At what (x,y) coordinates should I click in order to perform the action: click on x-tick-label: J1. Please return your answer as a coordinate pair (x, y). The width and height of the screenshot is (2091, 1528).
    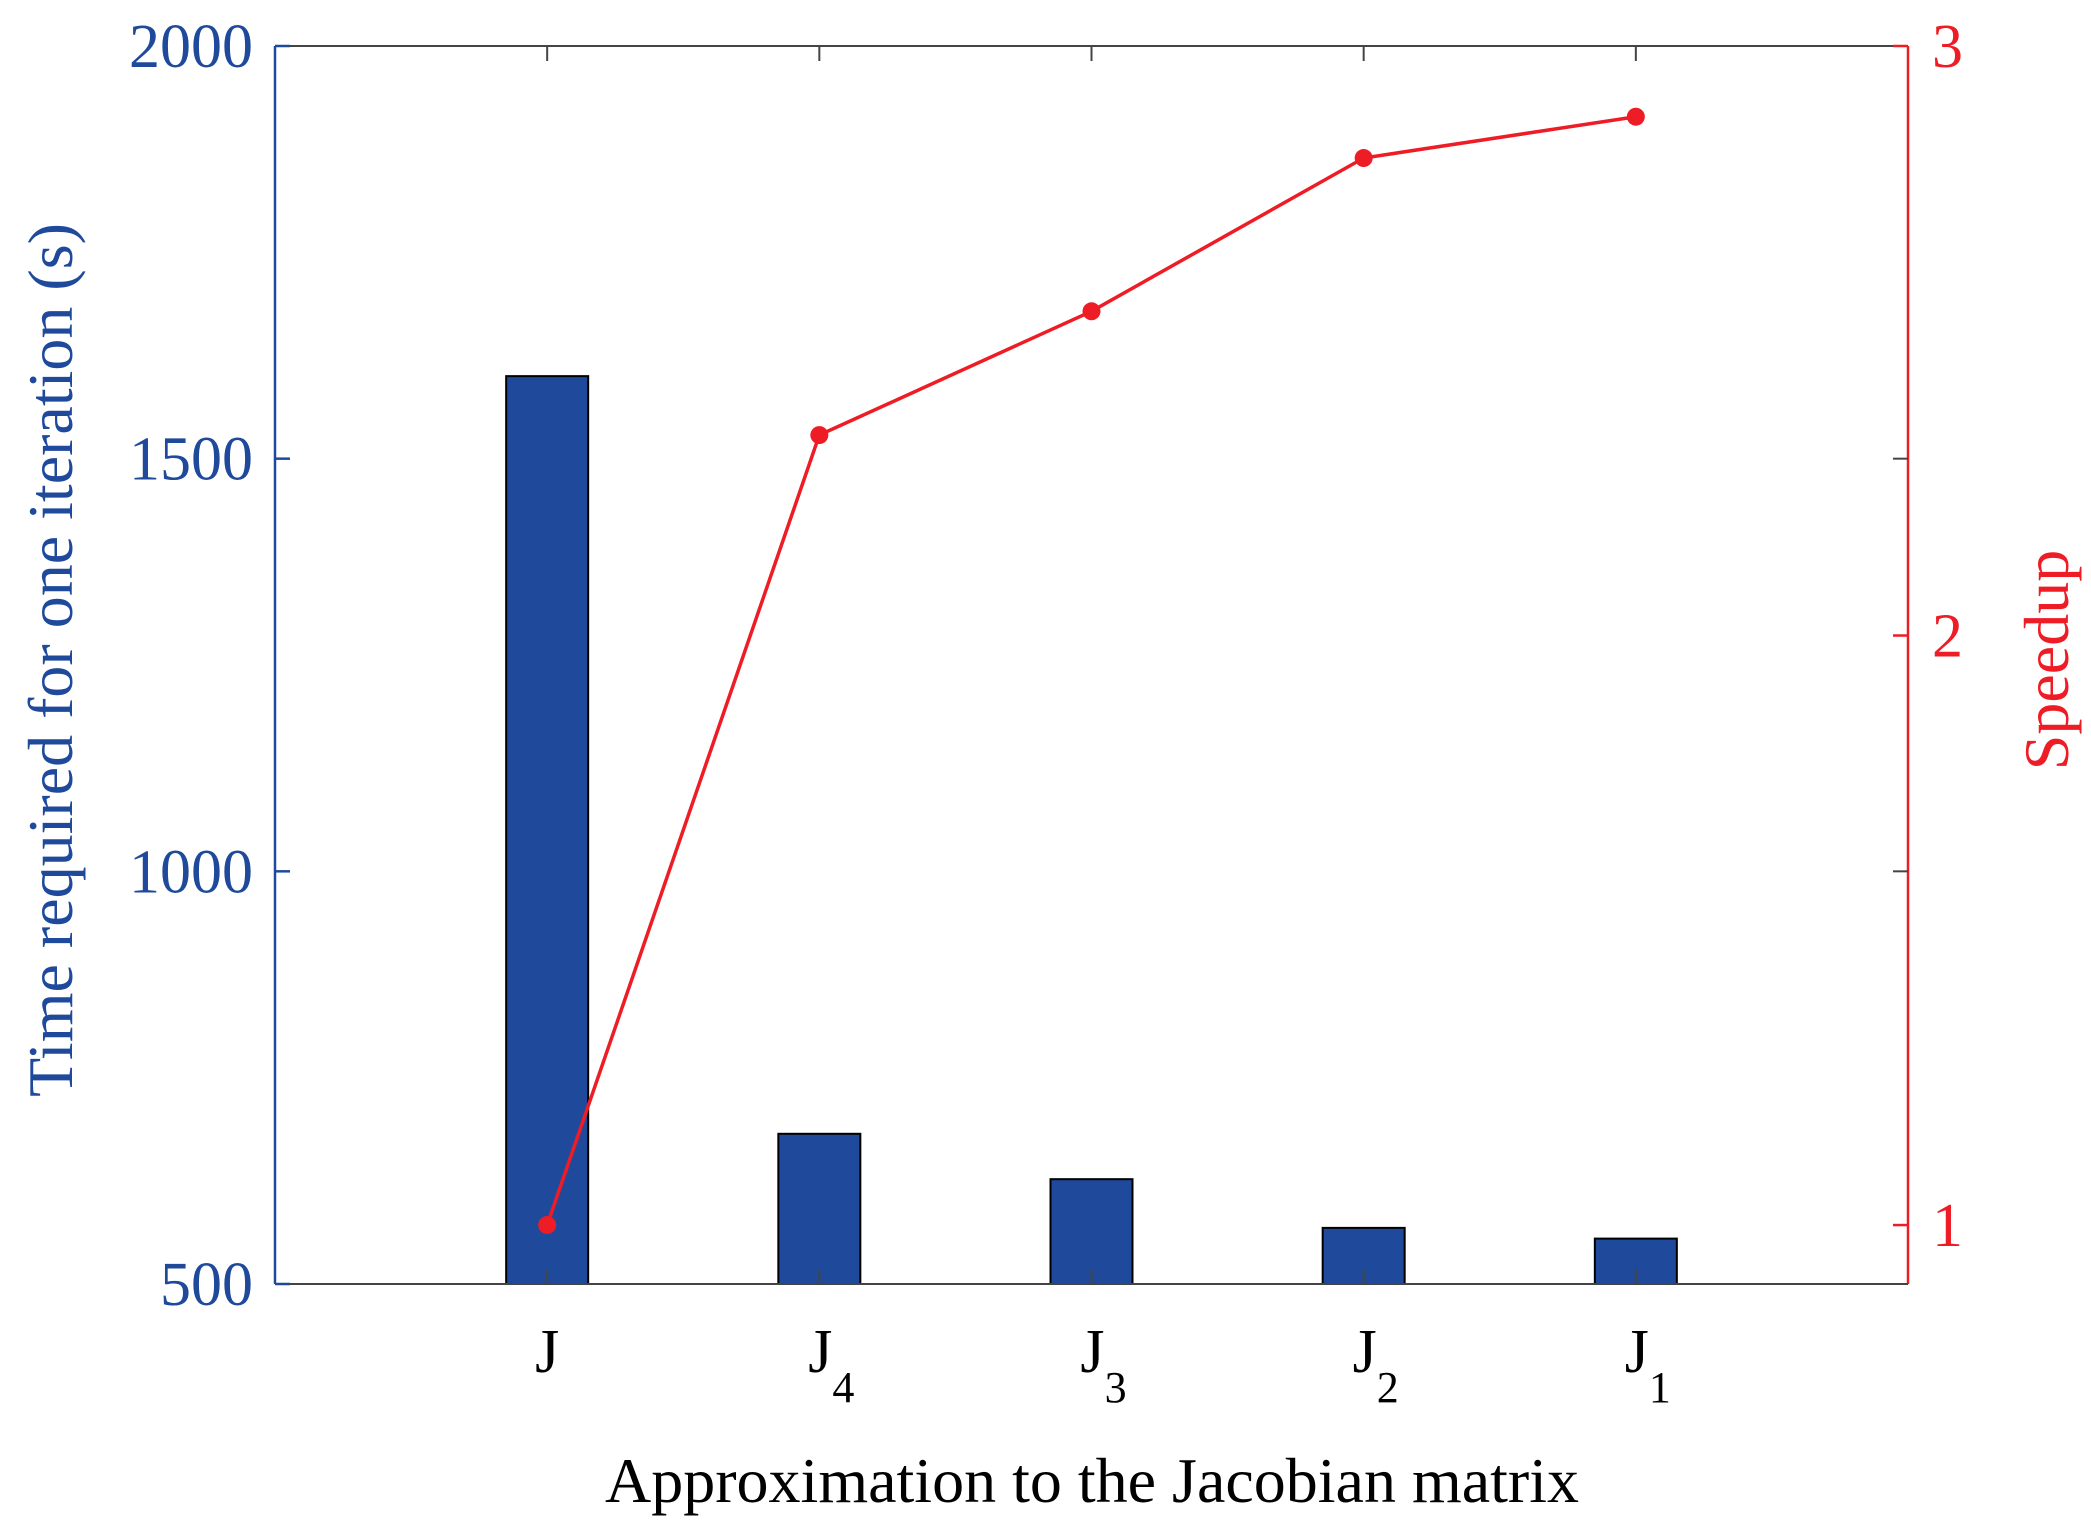
    Looking at the image, I should click on (1648, 1365).